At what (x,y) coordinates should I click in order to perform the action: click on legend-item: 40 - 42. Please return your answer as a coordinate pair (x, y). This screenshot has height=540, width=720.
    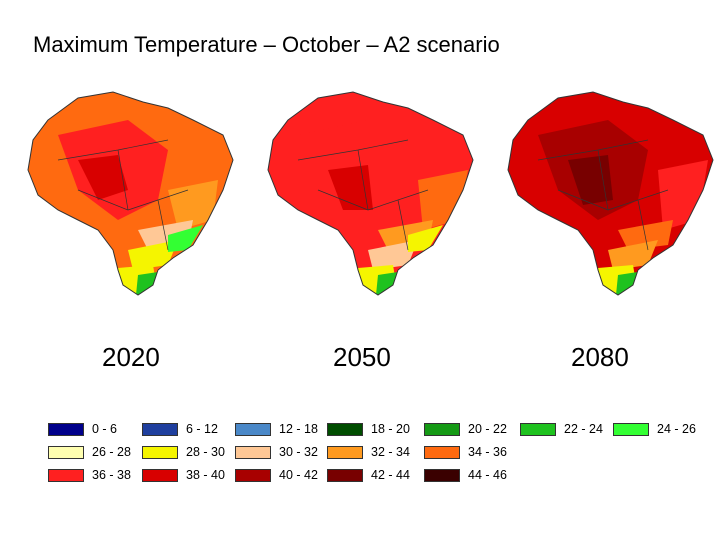
    Looking at the image, I should click on (276, 475).